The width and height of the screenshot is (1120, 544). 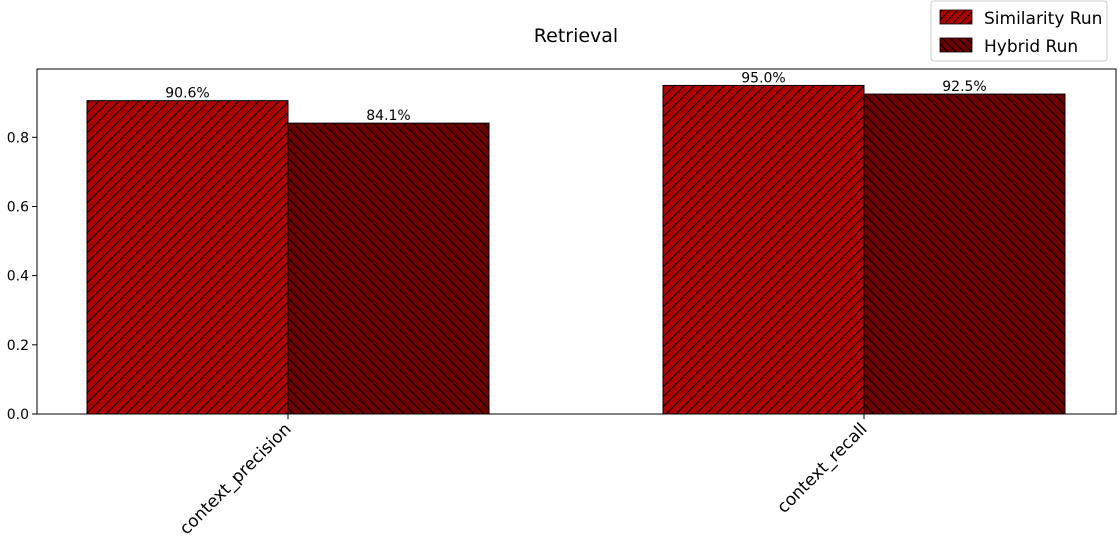 What do you see at coordinates (1043, 19) in the screenshot?
I see `legend-label-similarity-run: Similarity Run` at bounding box center [1043, 19].